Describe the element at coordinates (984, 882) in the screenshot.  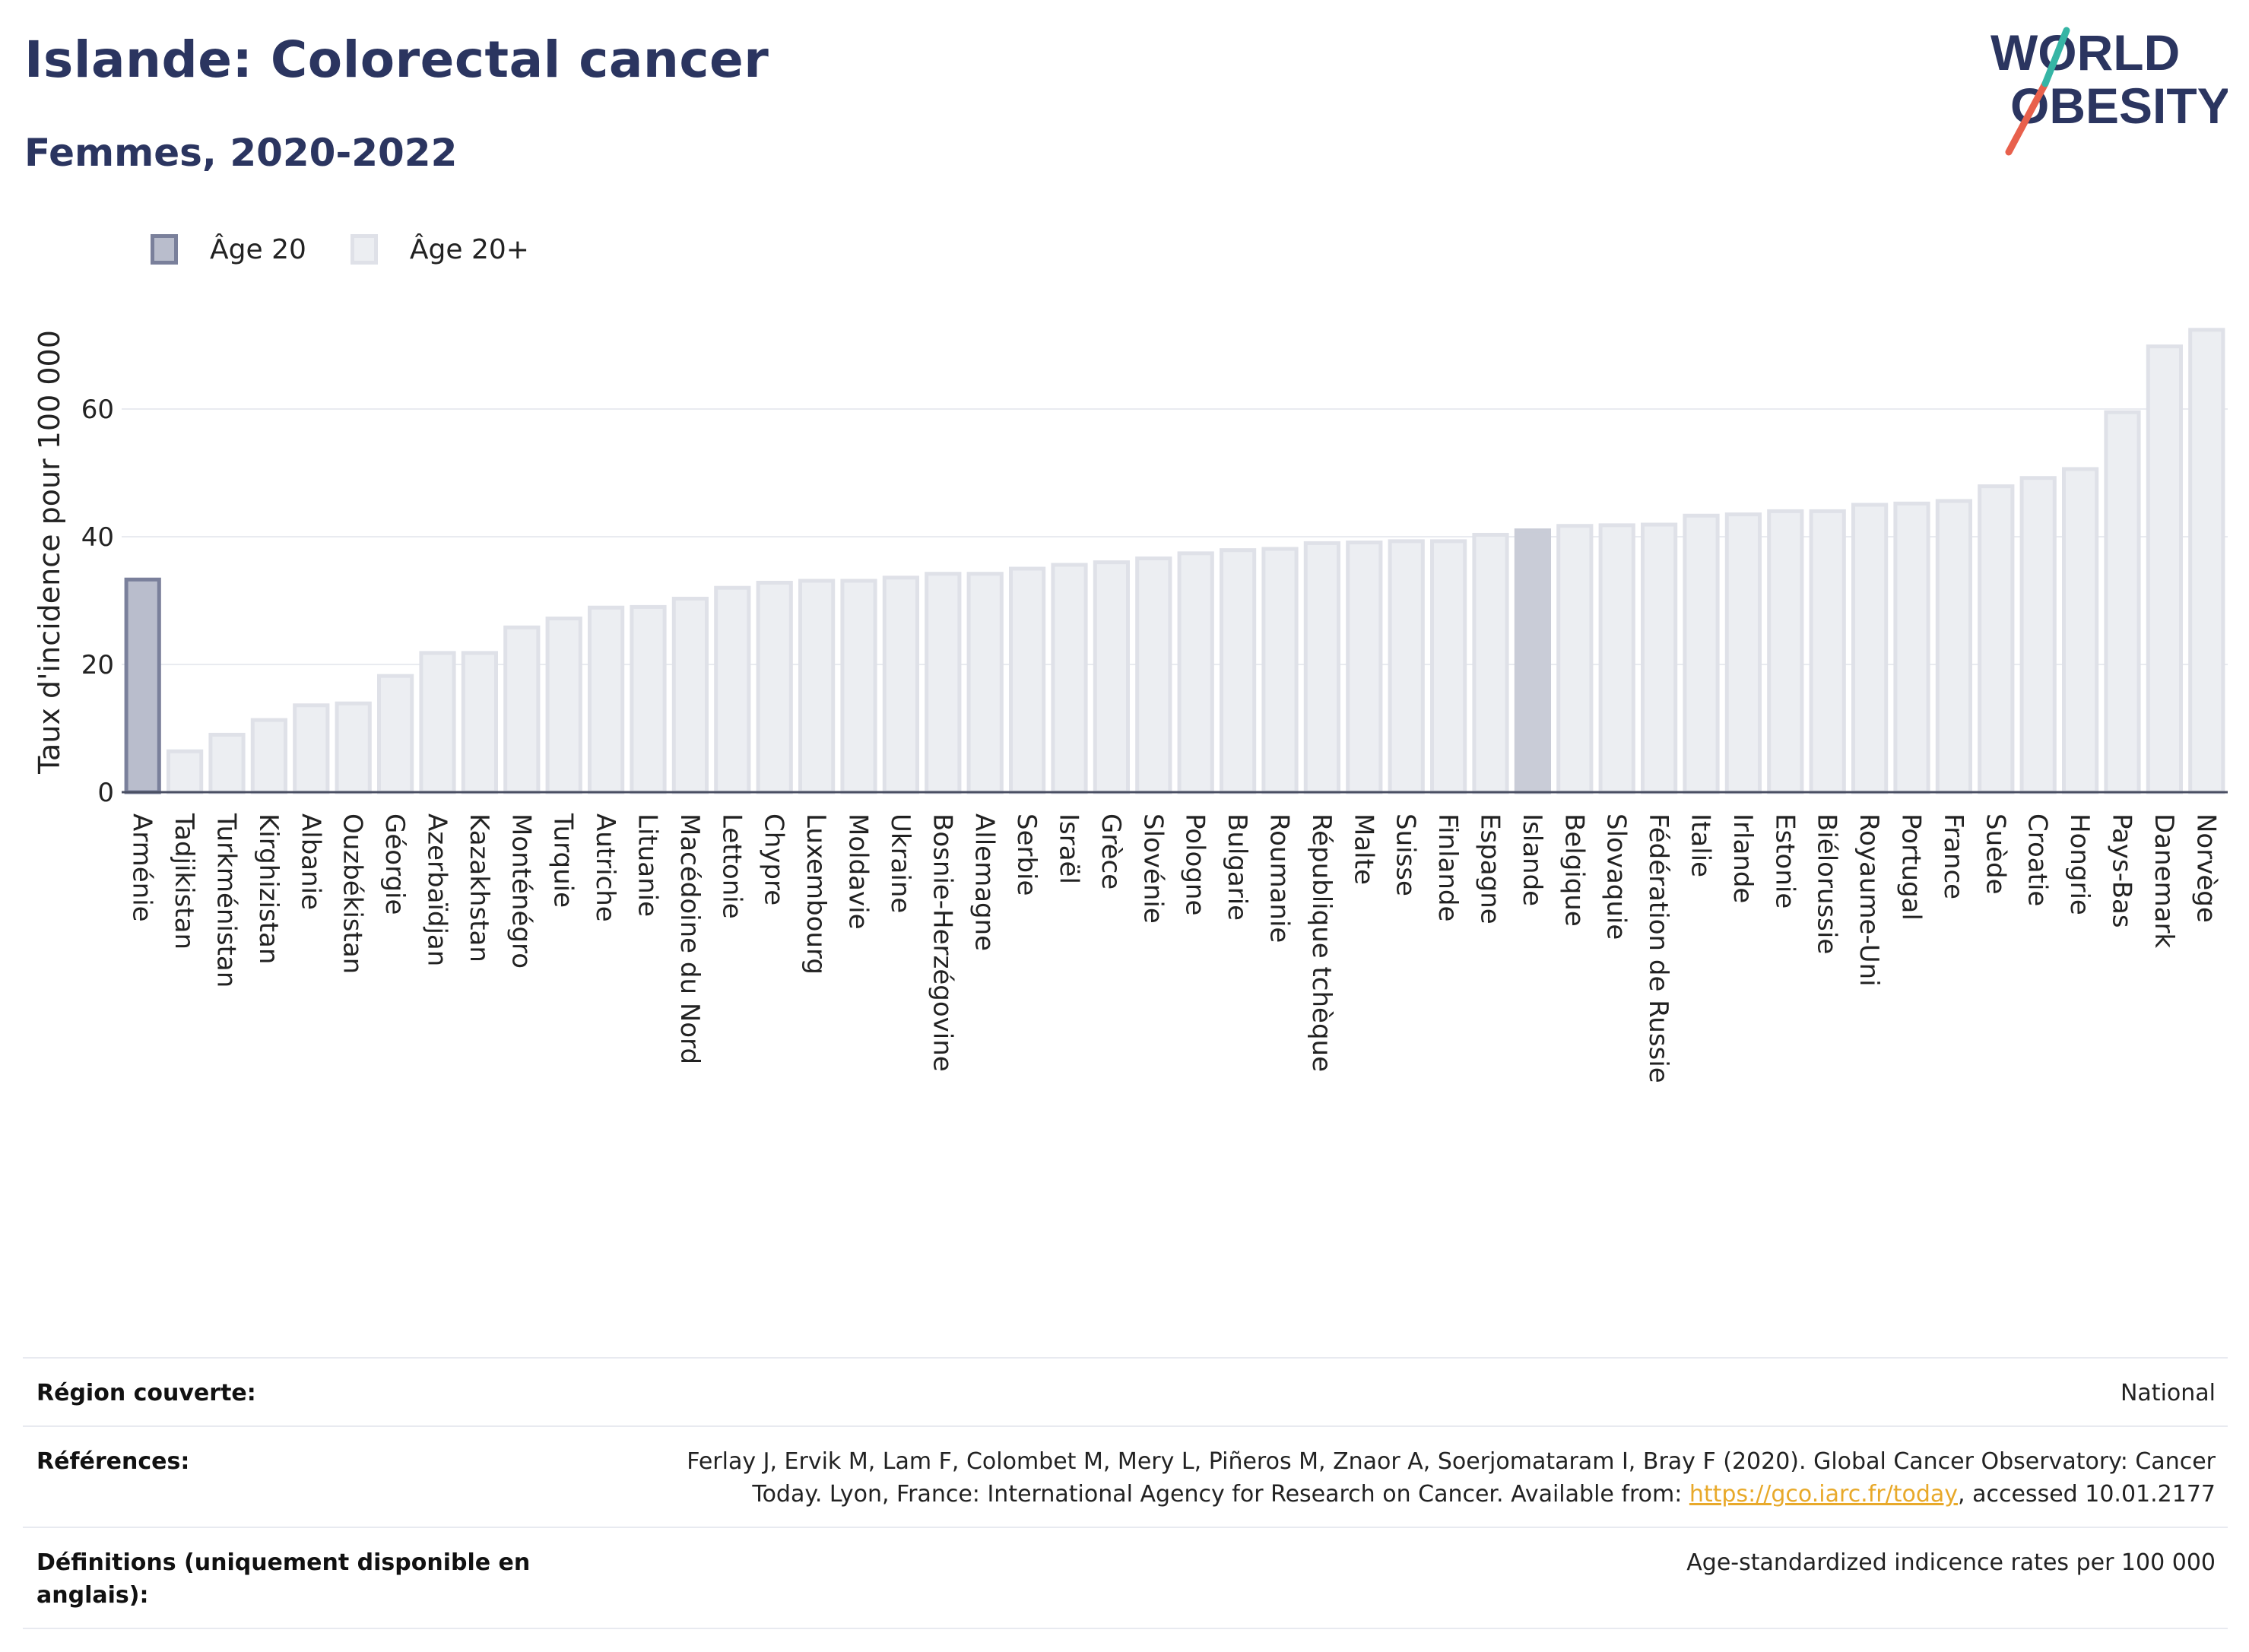
I see `x-tick-label: Allemagne` at that location.